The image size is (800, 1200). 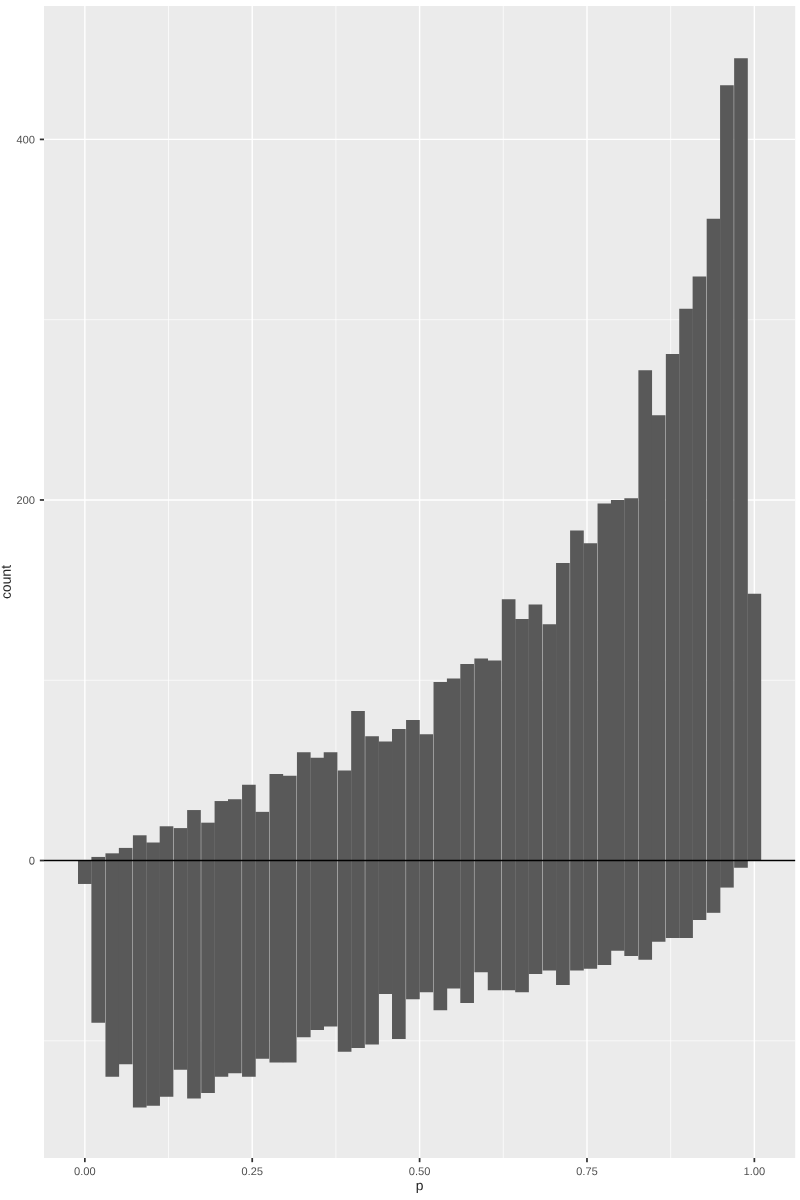 I want to click on y-axis-title: count, so click(x=6, y=582).